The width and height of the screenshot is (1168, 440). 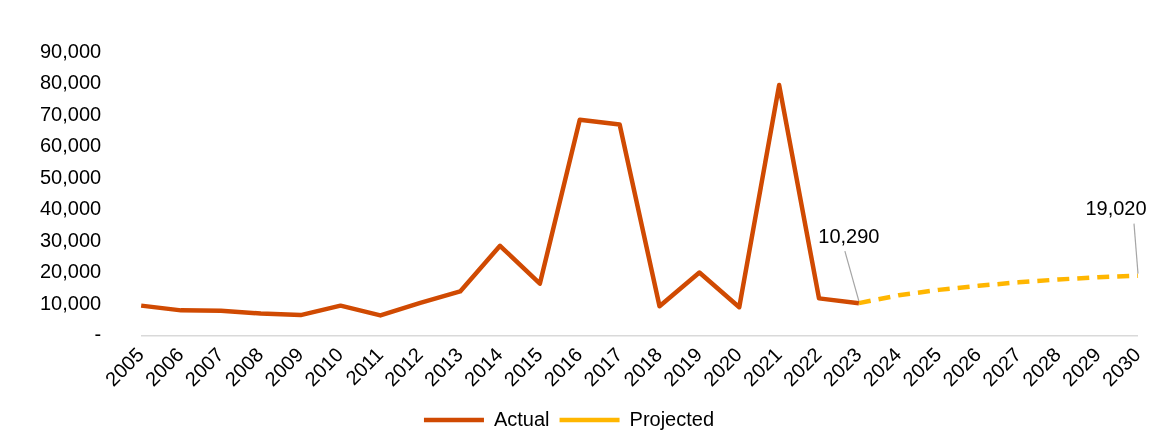 What do you see at coordinates (521, 418) in the screenshot?
I see `legend-label: Actual` at bounding box center [521, 418].